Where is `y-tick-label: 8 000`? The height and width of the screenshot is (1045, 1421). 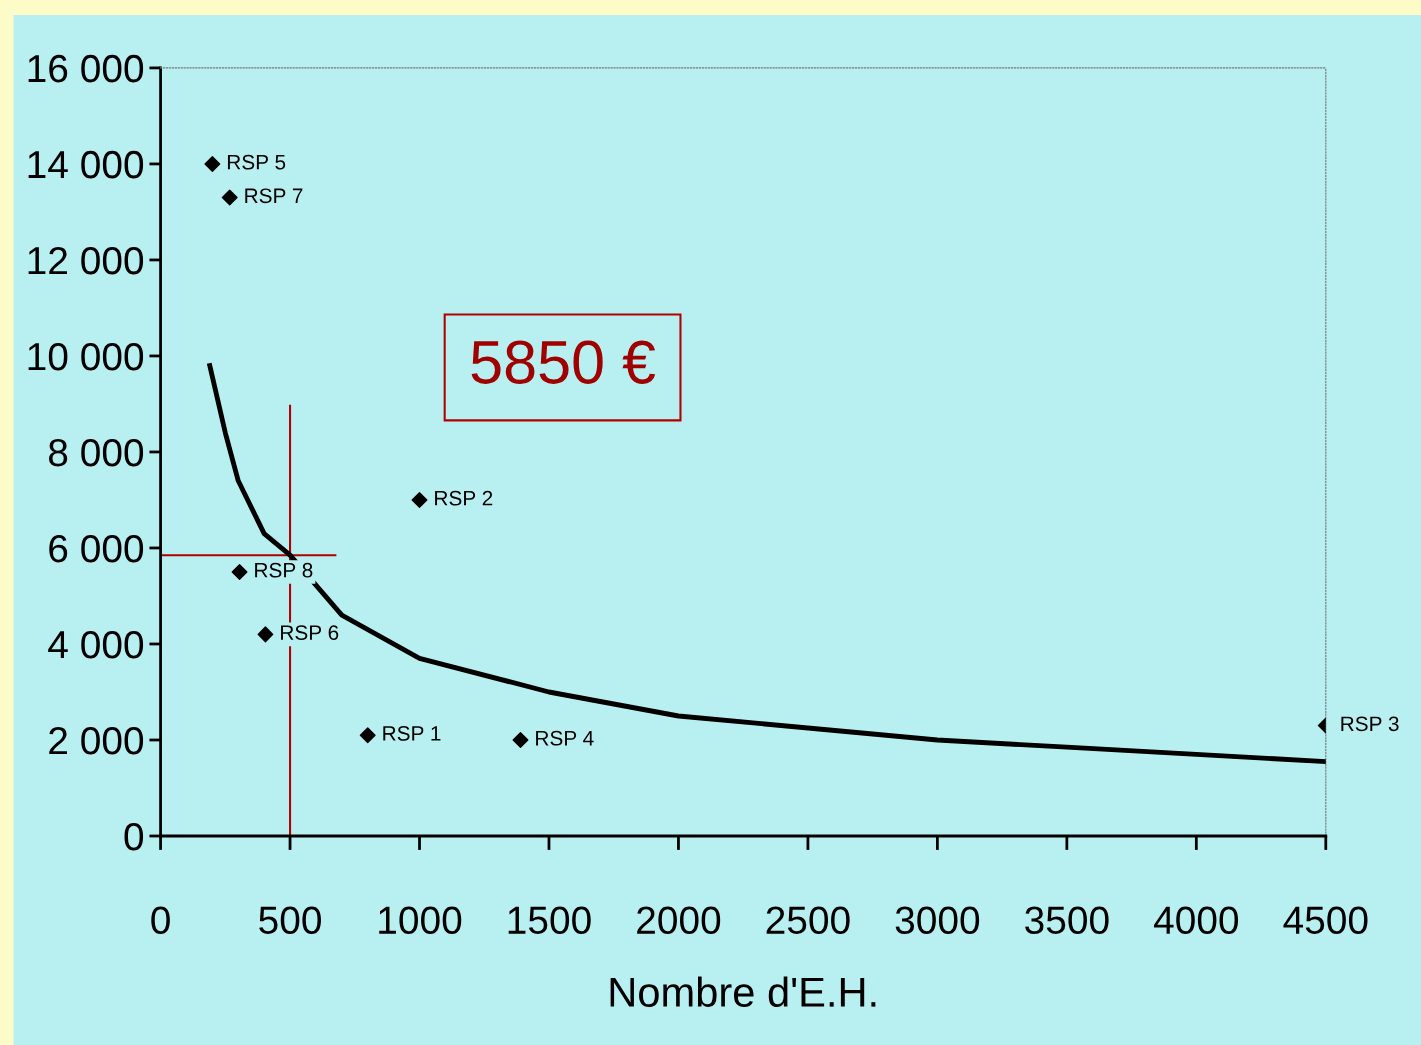
y-tick-label: 8 000 is located at coordinates (96, 452).